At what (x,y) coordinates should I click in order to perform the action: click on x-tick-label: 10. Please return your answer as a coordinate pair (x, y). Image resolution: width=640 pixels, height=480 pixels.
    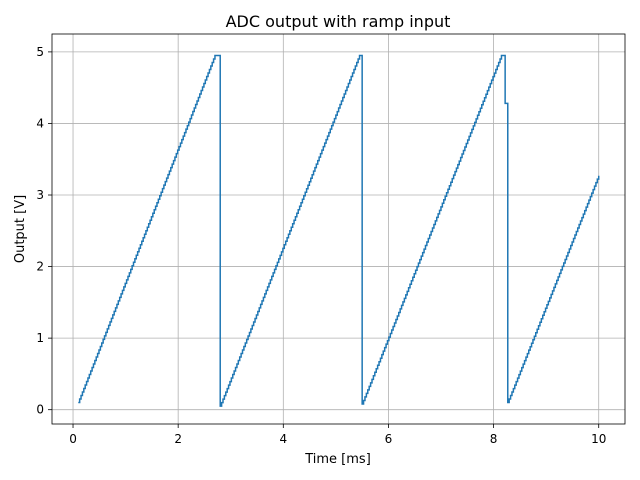
    Looking at the image, I should click on (598, 439).